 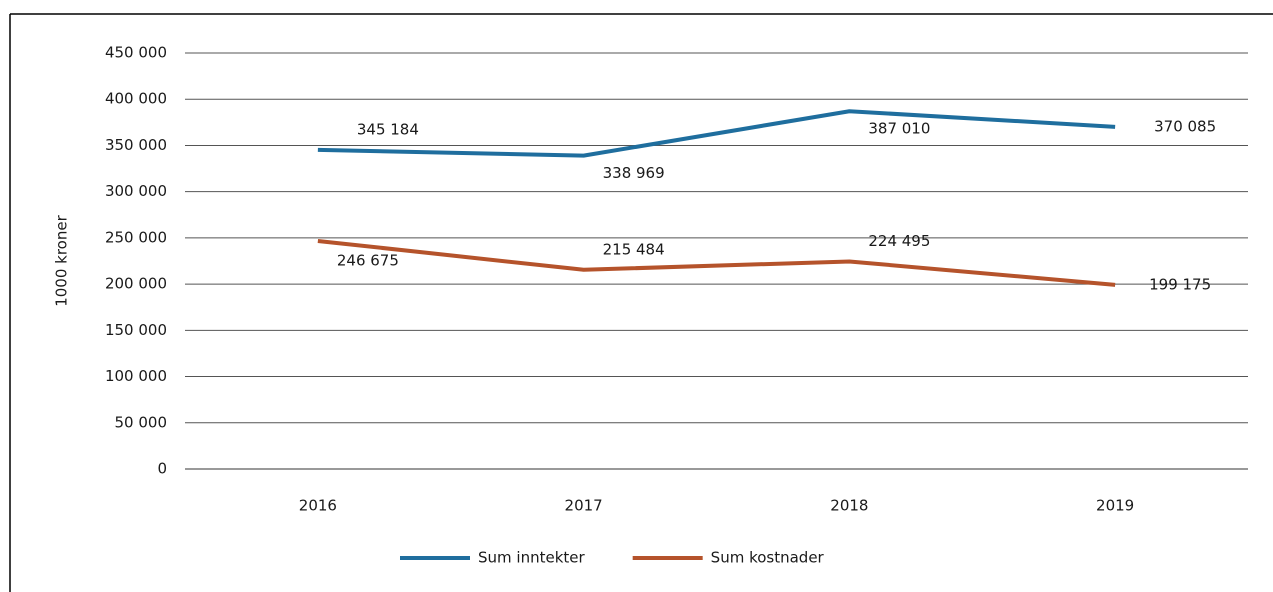 What do you see at coordinates (849, 506) in the screenshot?
I see `x-tick-label: 2018` at bounding box center [849, 506].